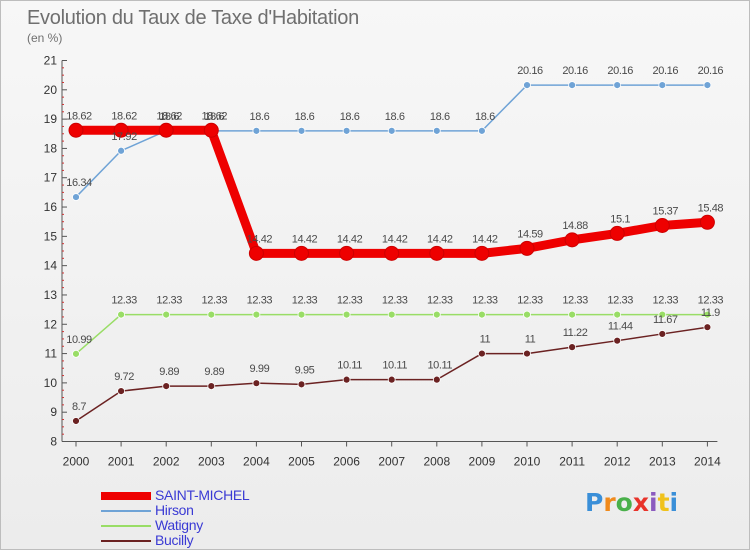 This screenshot has height=550, width=750. What do you see at coordinates (256, 462) in the screenshot?
I see `x-tick-label: 2004` at bounding box center [256, 462].